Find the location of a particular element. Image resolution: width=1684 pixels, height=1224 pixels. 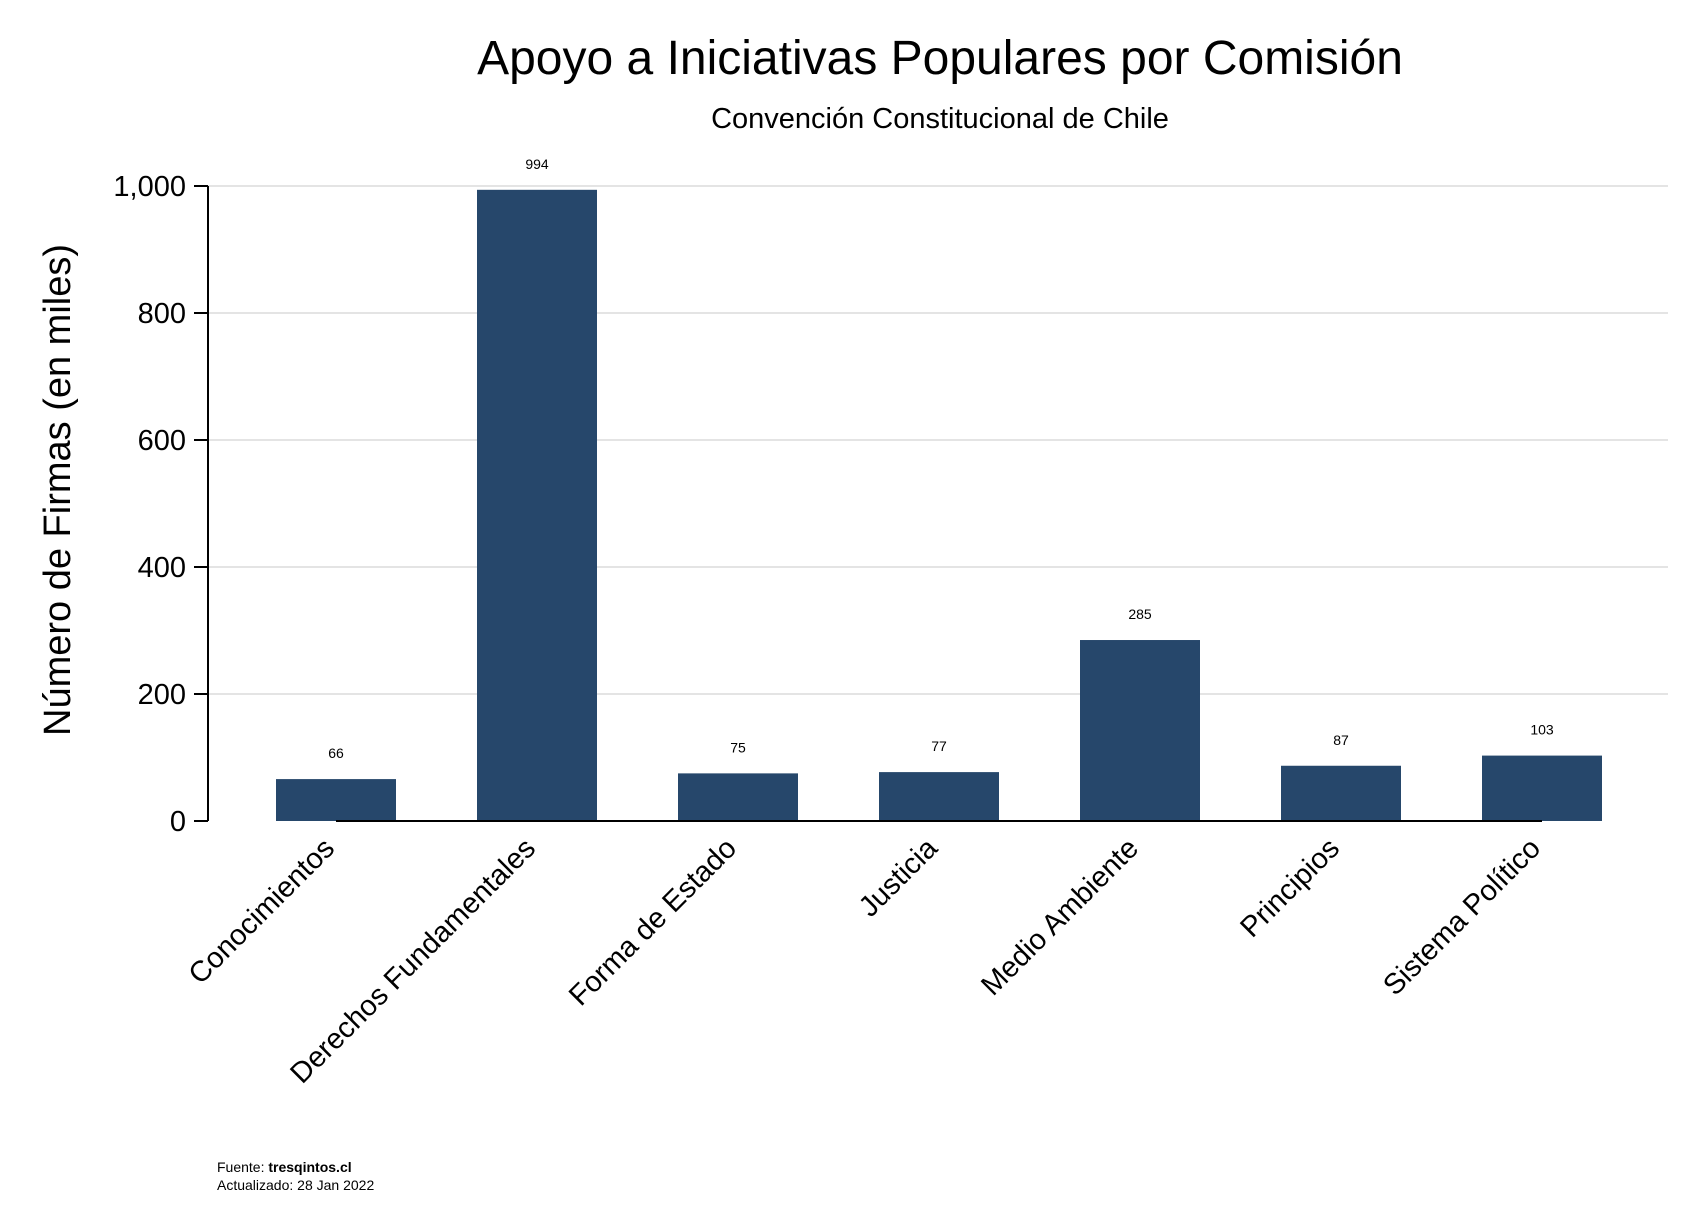

y-tick-label: 0 is located at coordinates (178, 822).